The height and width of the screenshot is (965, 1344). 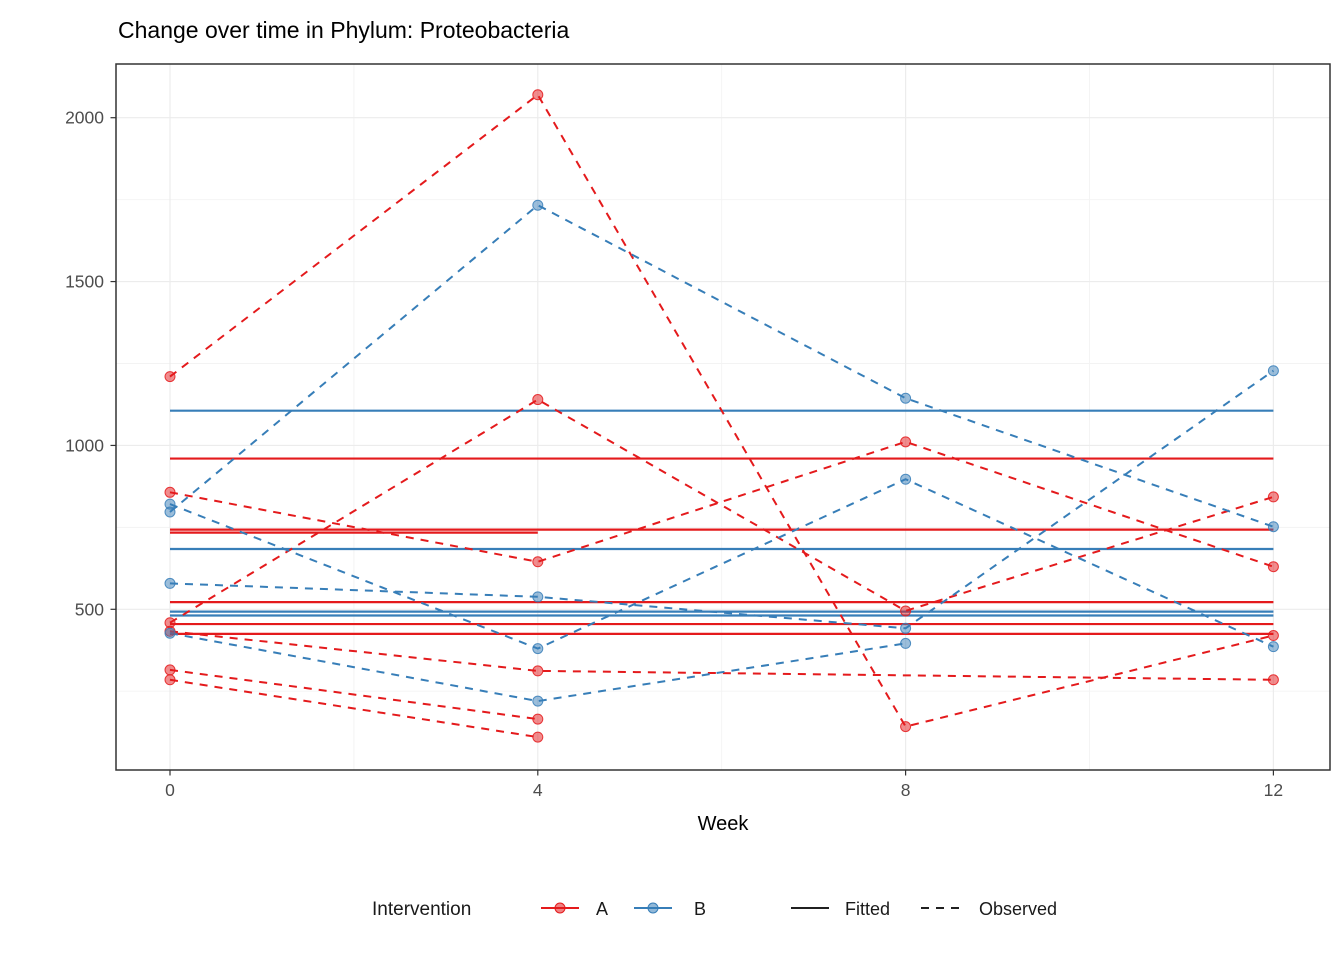 What do you see at coordinates (724, 824) in the screenshot?
I see `x-axis-label: Week` at bounding box center [724, 824].